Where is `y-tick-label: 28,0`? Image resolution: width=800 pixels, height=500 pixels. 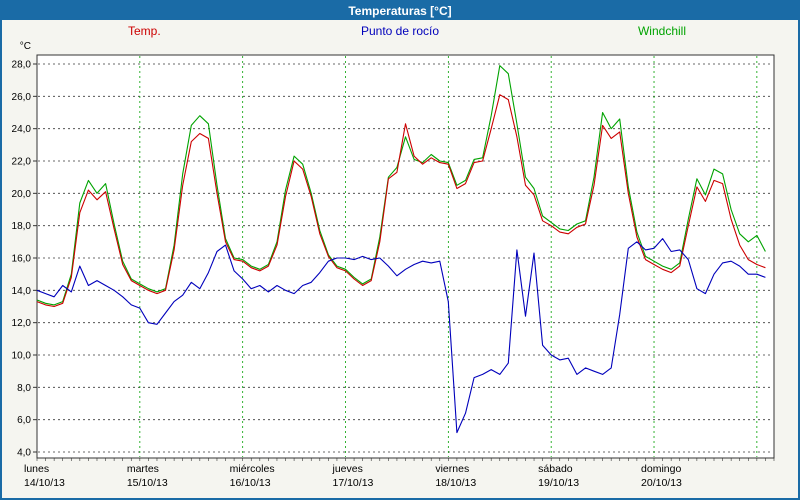
y-tick-label: 28,0 is located at coordinates (22, 65).